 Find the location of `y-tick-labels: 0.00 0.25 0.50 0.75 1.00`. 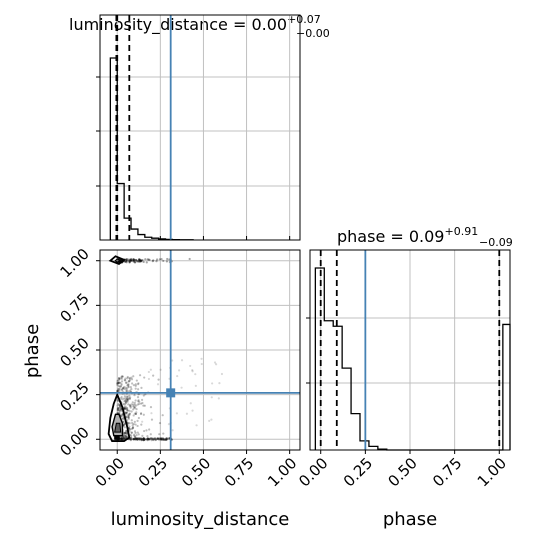

y-tick-labels: 0.00 0.25 0.50 0.75 1.00 is located at coordinates (74, 352).